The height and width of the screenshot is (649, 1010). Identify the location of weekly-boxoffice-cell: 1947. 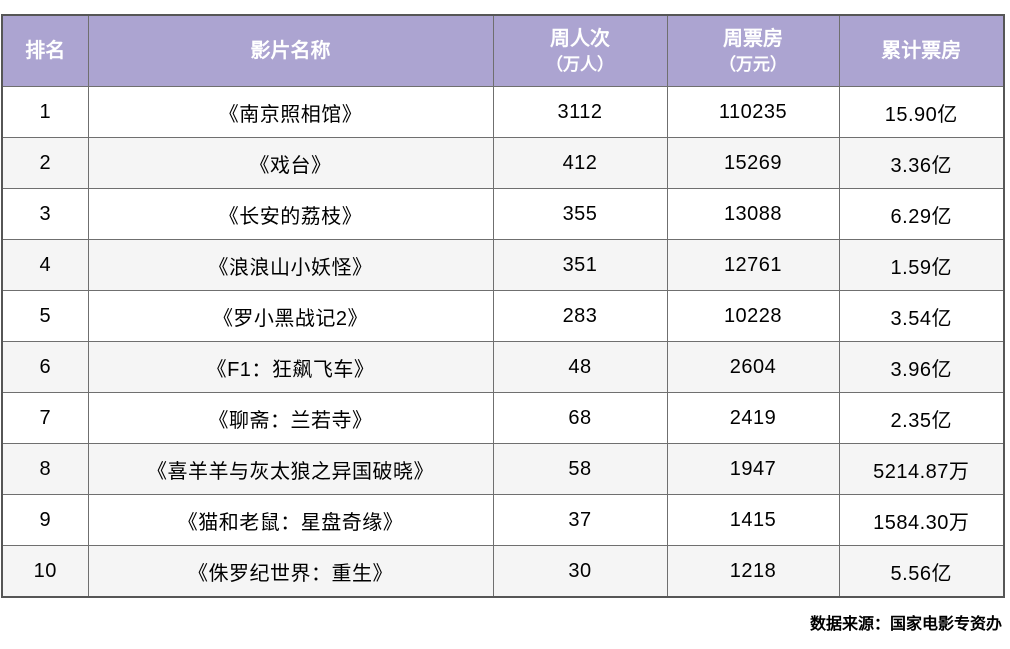
(753, 469).